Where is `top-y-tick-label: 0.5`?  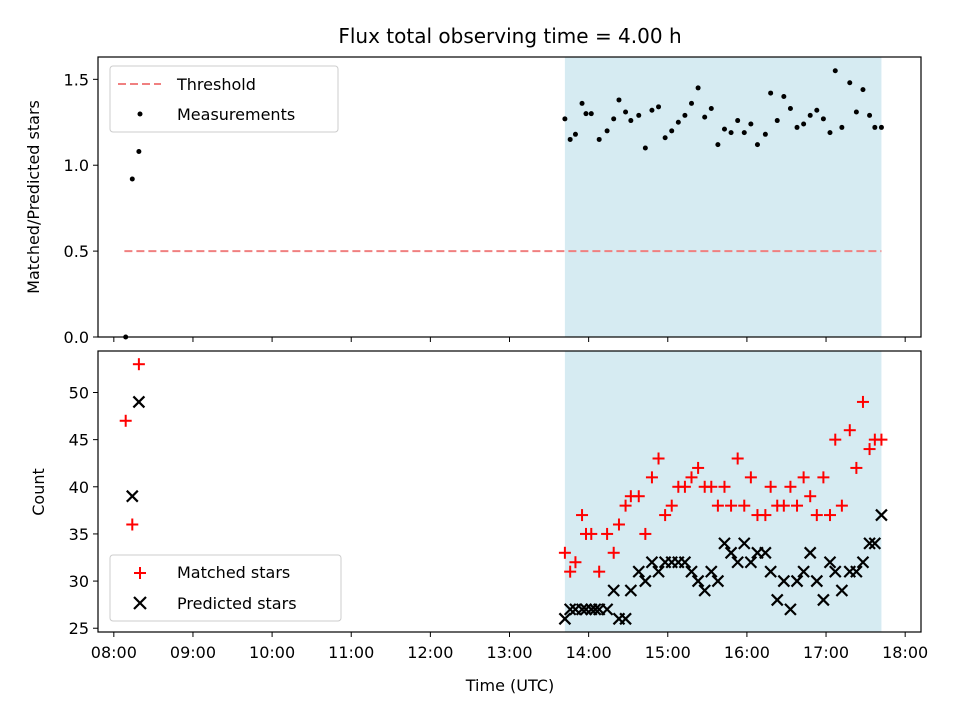
top-y-tick-label: 0.5 is located at coordinates (76, 251).